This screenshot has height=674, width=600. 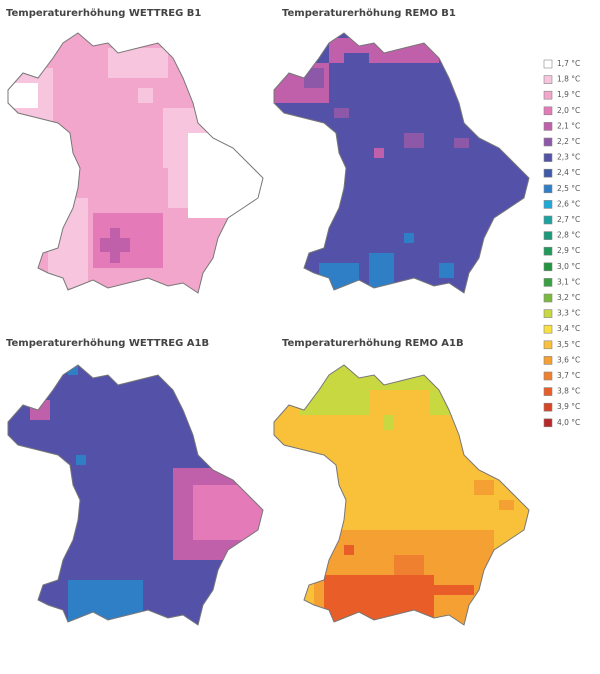 What do you see at coordinates (568, 203) in the screenshot?
I see `legend-label: 2,6 °C` at bounding box center [568, 203].